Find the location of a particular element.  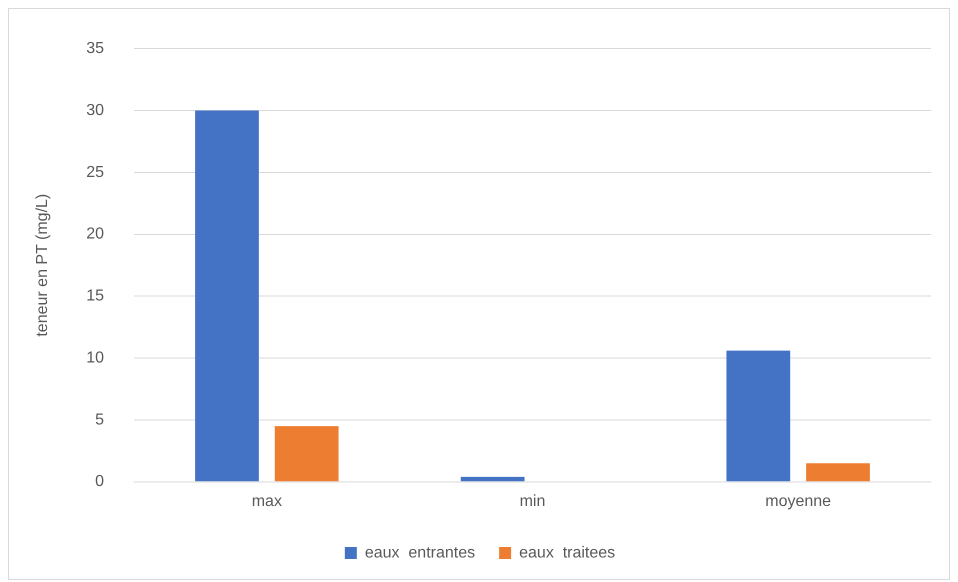

y-tick-label: 10 is located at coordinates (95, 357).